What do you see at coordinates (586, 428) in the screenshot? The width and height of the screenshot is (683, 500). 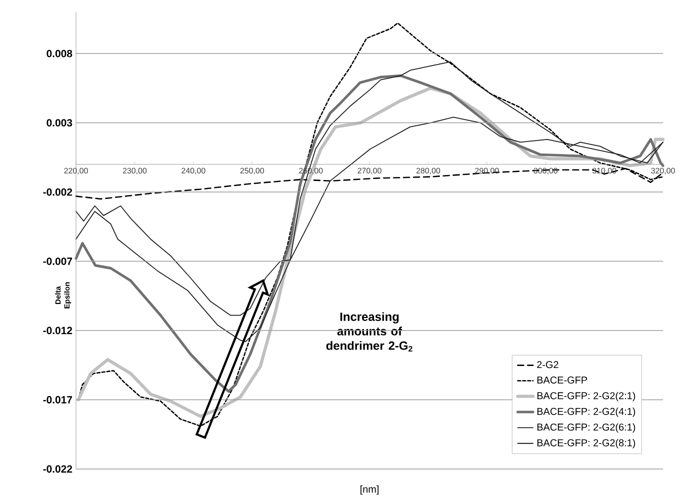 I see `legend-label: BACE-GFP: 2-G2(6:1)` at bounding box center [586, 428].